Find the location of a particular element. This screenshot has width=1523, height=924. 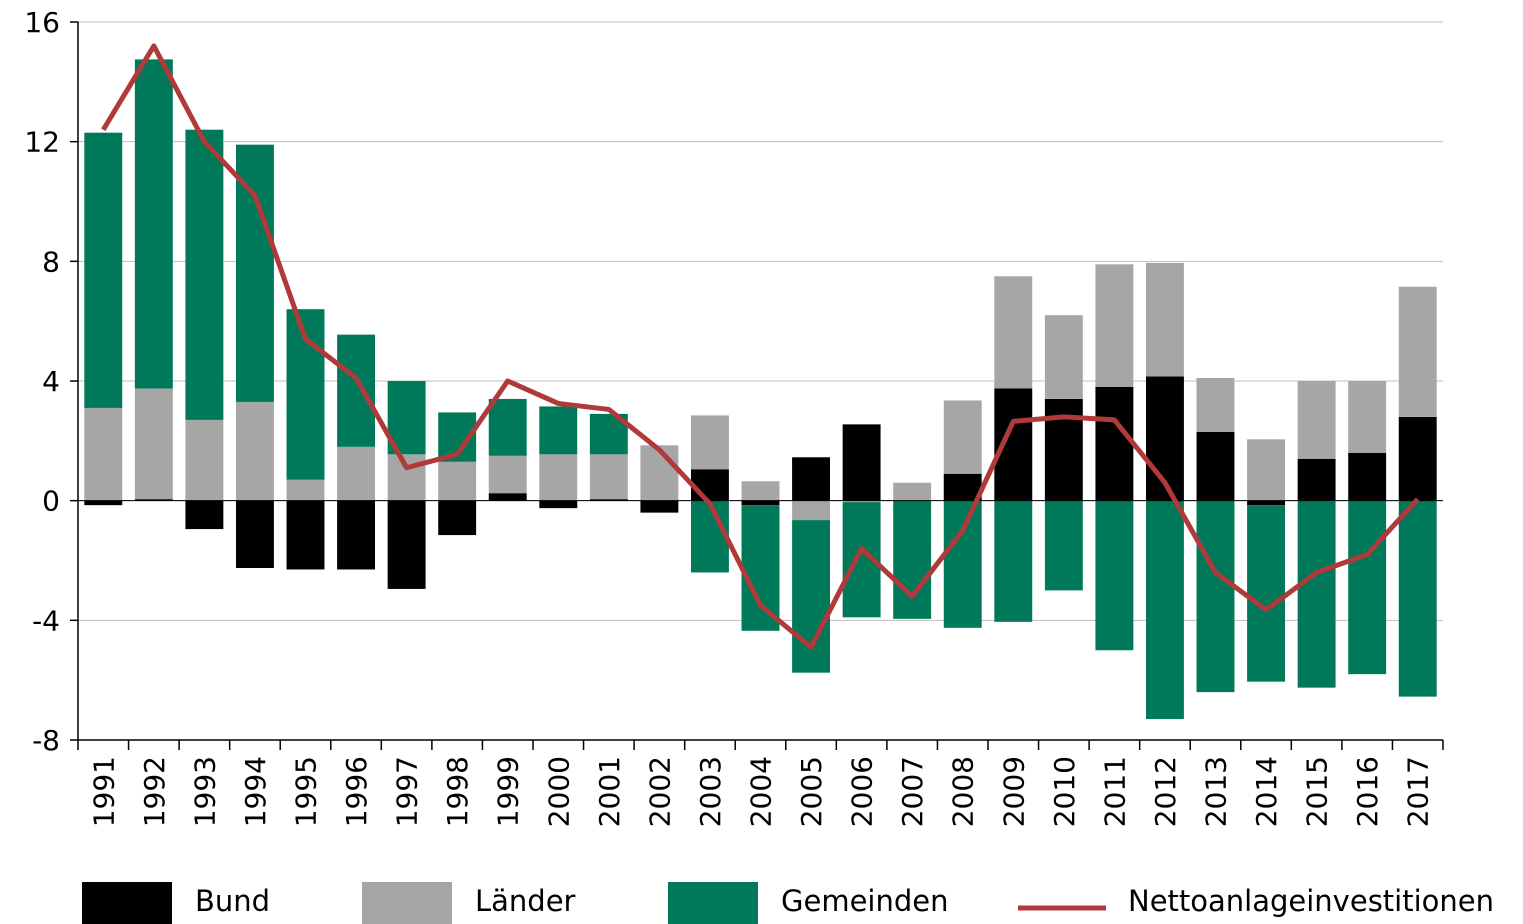

y-tick-label: 12 is located at coordinates (42, 142).